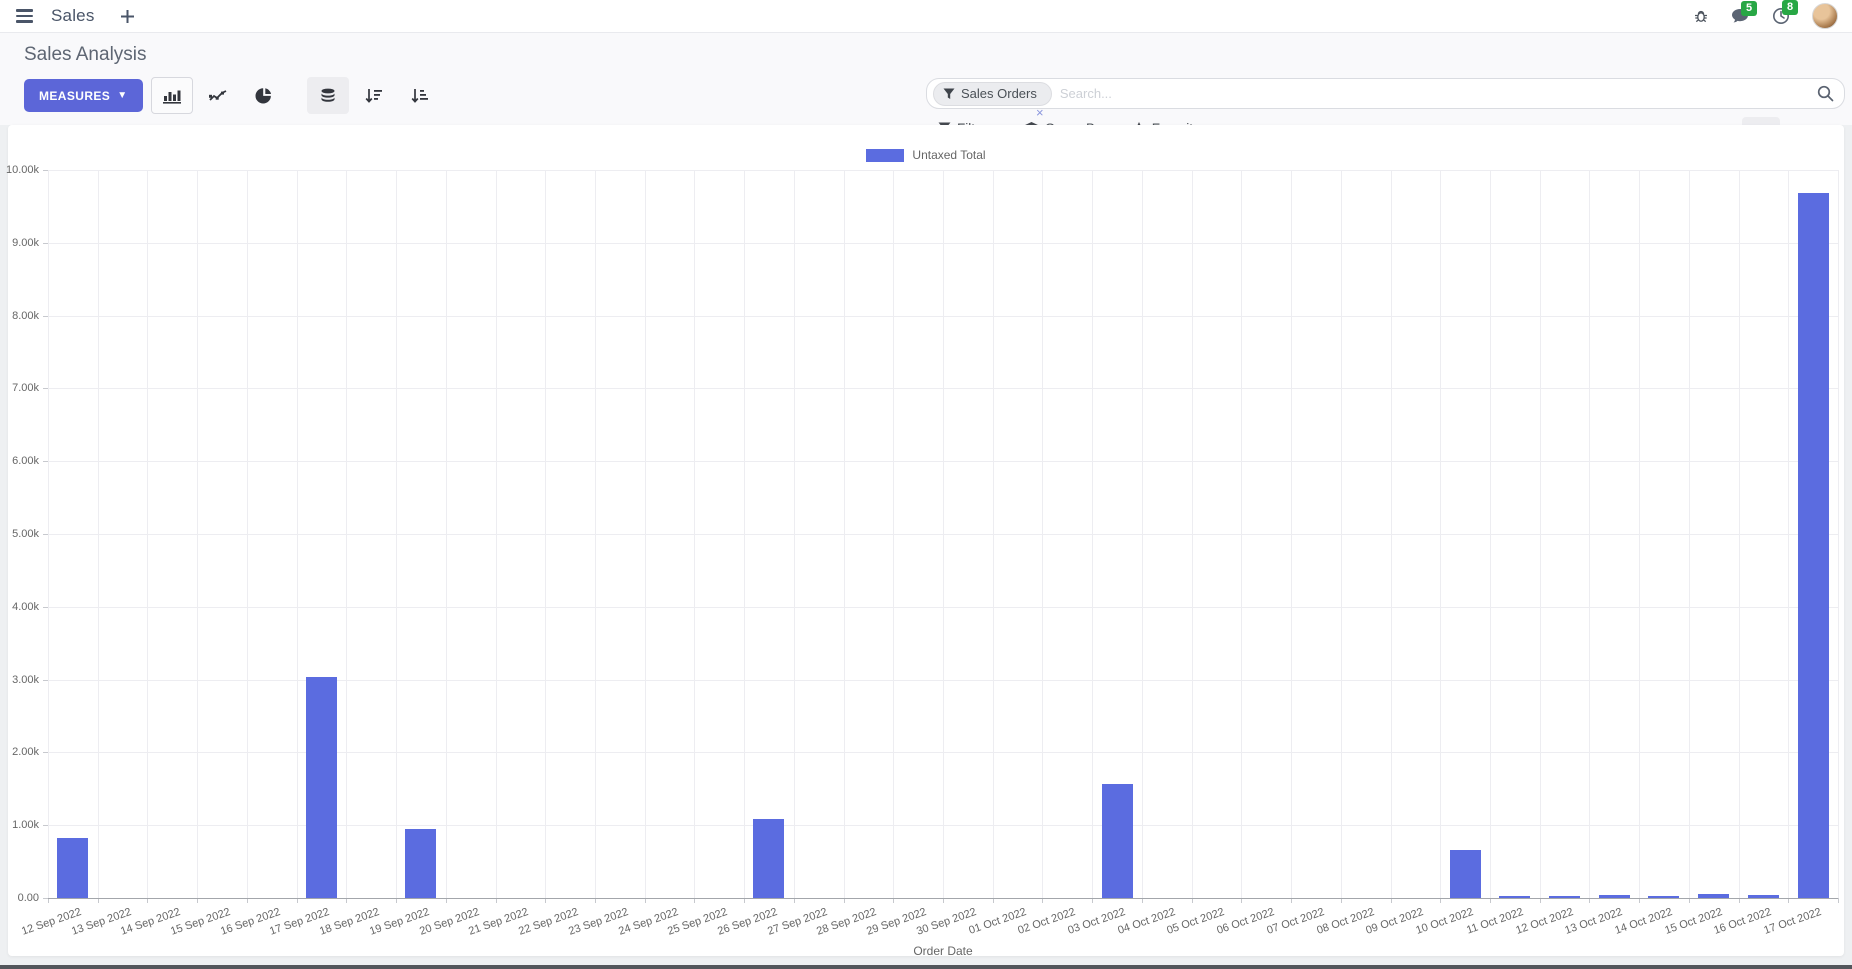 This screenshot has width=1852, height=969. What do you see at coordinates (25, 461) in the screenshot?
I see `y-tick-label: 6.00k` at bounding box center [25, 461].